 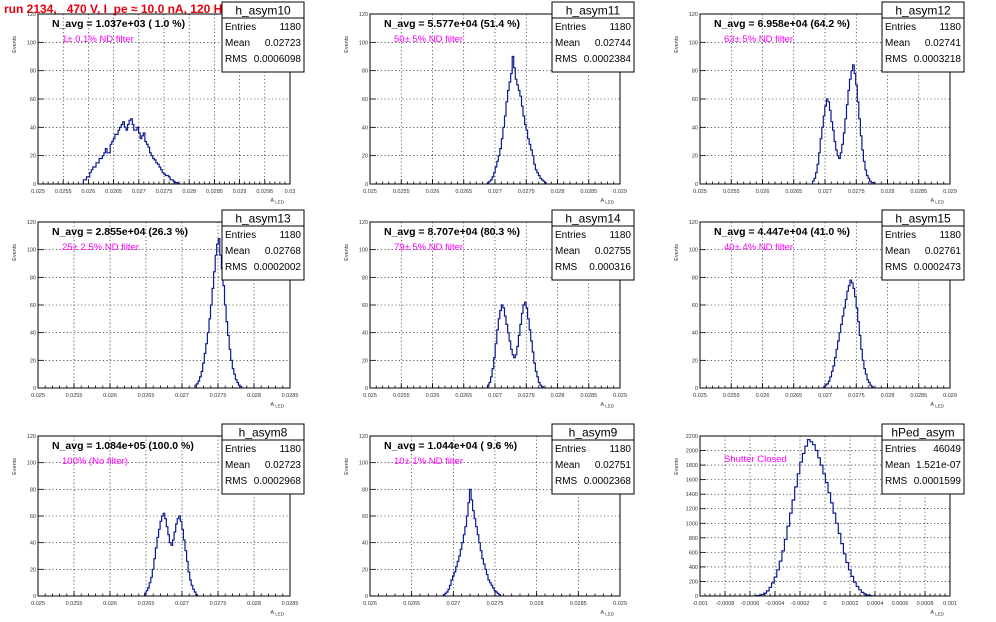 What do you see at coordinates (922, 433) in the screenshot?
I see `histogram-name: hPed_asym` at bounding box center [922, 433].